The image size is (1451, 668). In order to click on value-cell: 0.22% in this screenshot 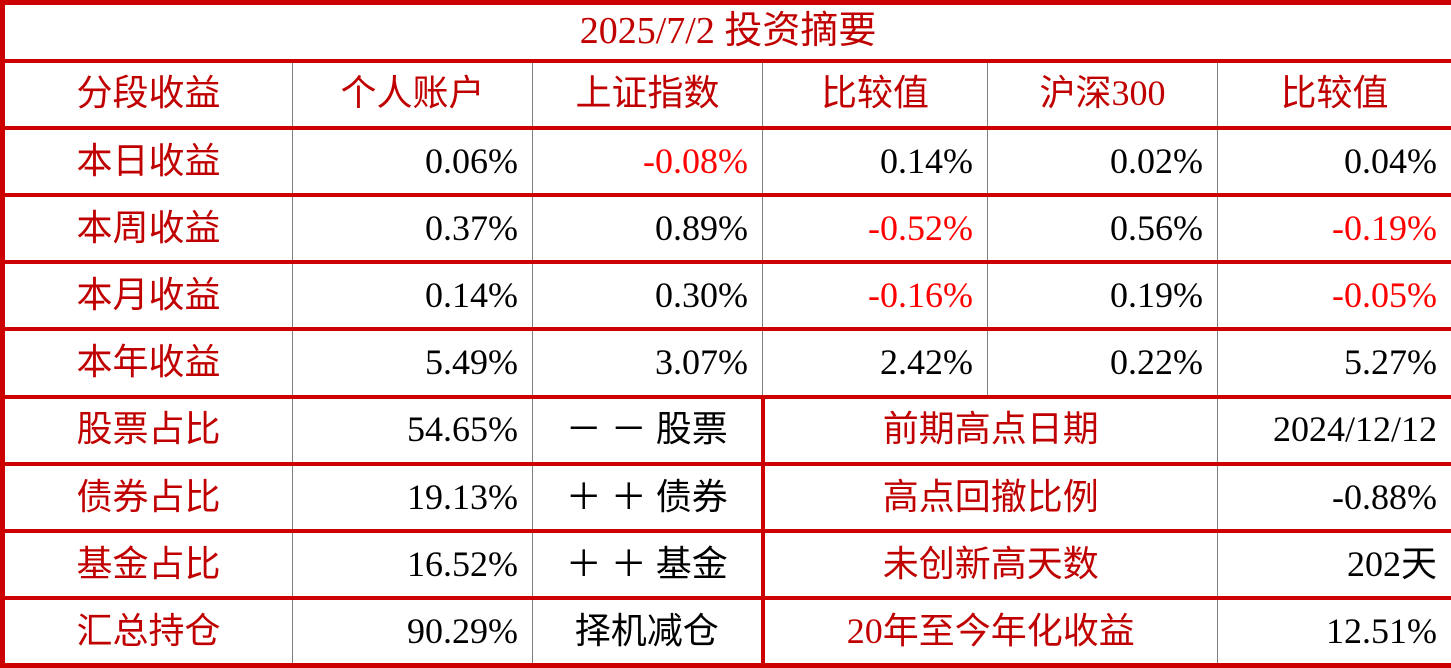, I will do `click(1102, 364)`.